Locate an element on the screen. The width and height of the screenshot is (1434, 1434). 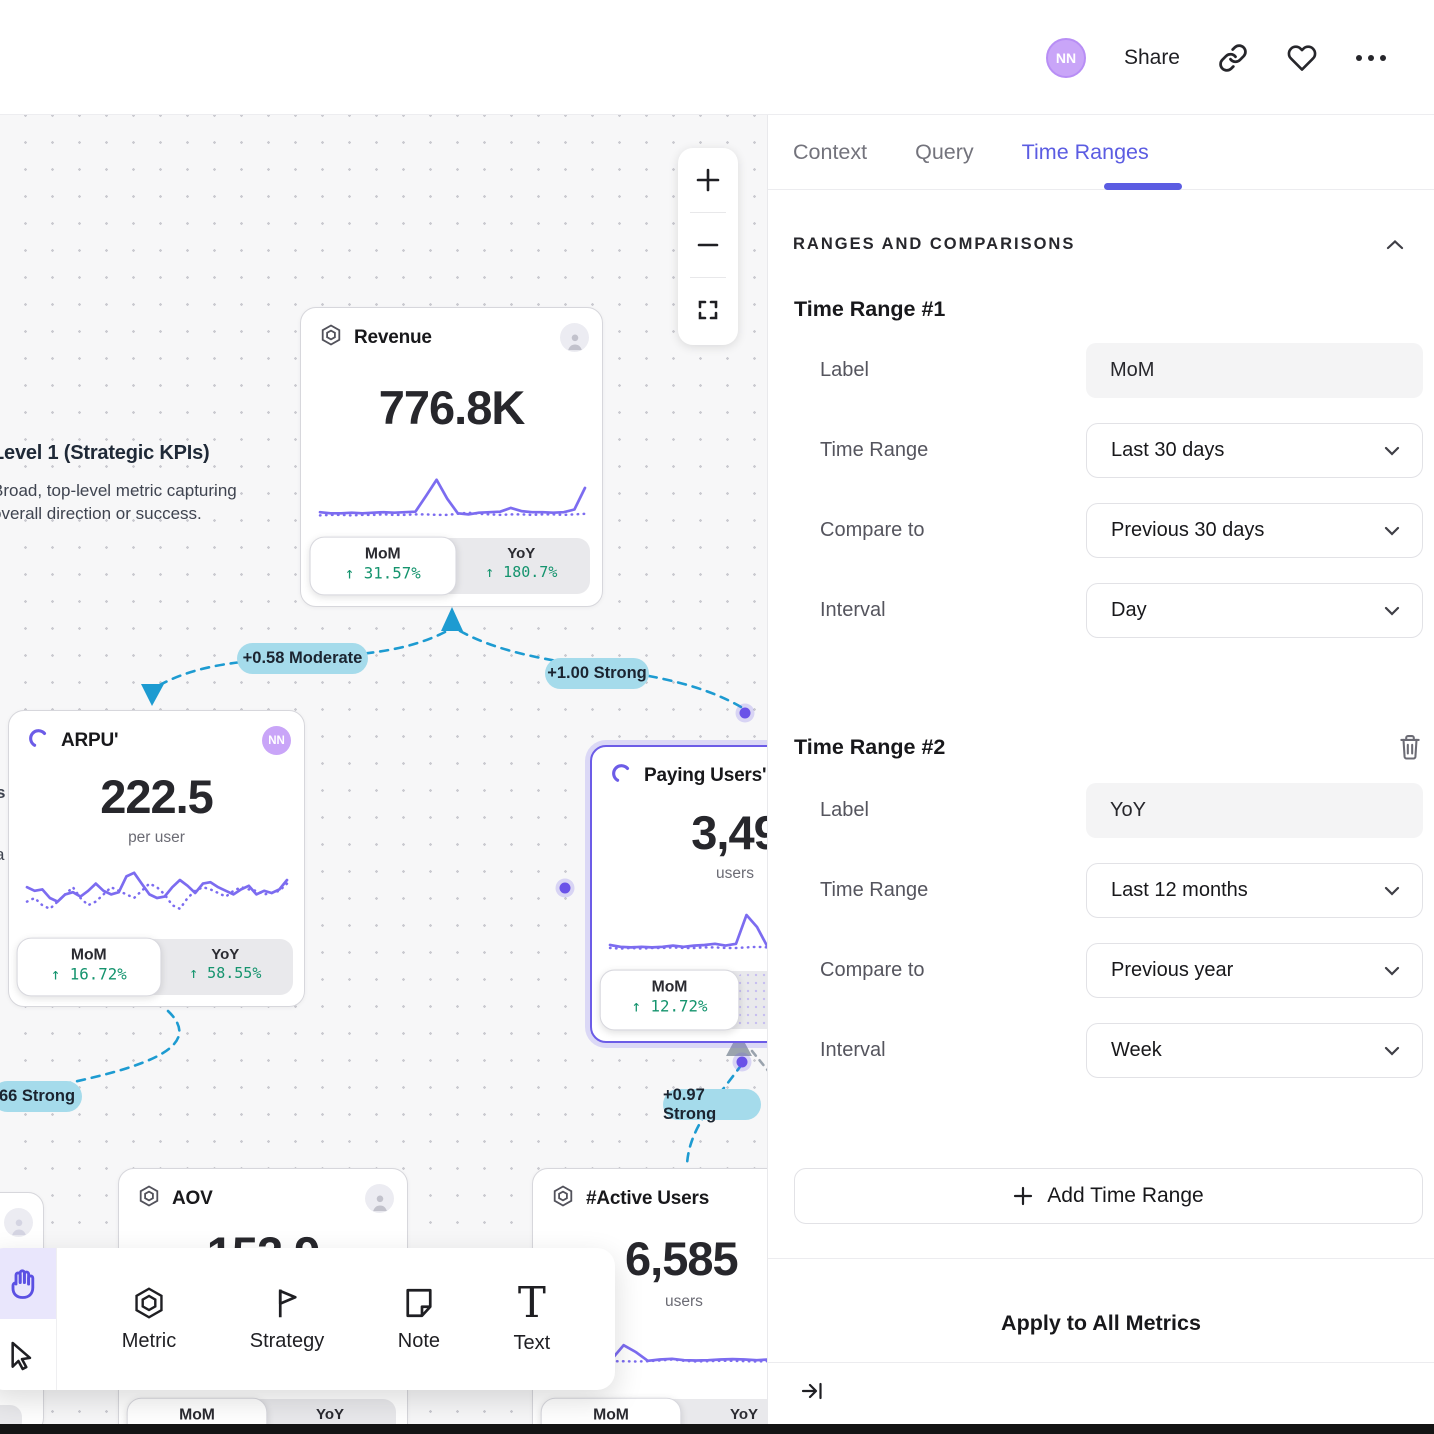
metric-card-paying-users: Paying Users' 3,49 users MoM ↑ 12.72% is located at coordinates (678, 894).